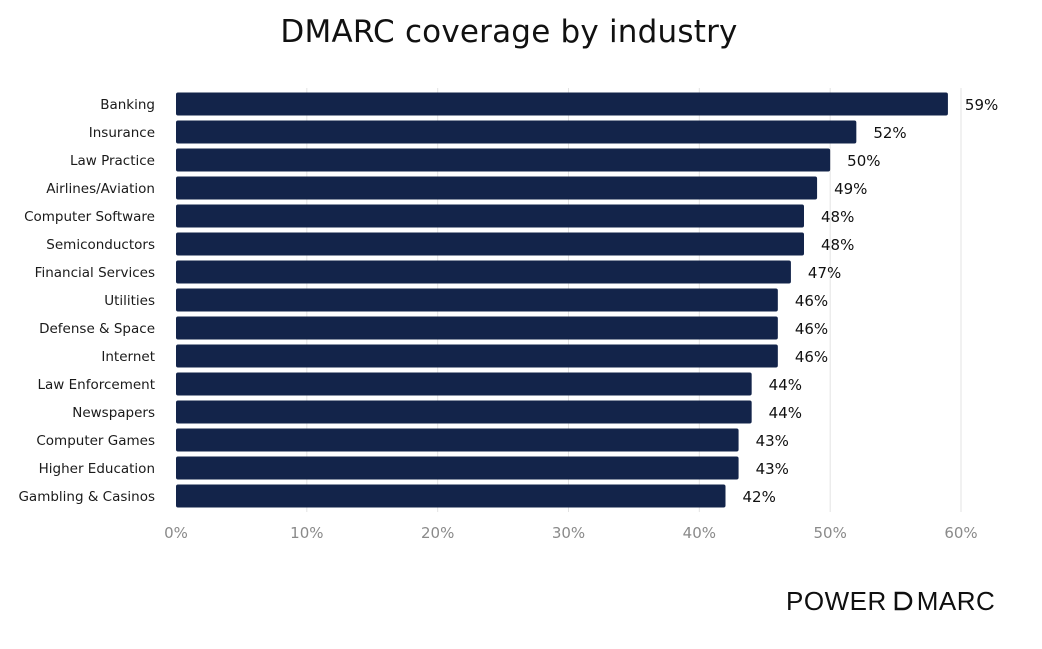 Image resolution: width=1042 pixels, height=649 pixels. What do you see at coordinates (89, 217) in the screenshot?
I see `category-label: Computer Software` at bounding box center [89, 217].